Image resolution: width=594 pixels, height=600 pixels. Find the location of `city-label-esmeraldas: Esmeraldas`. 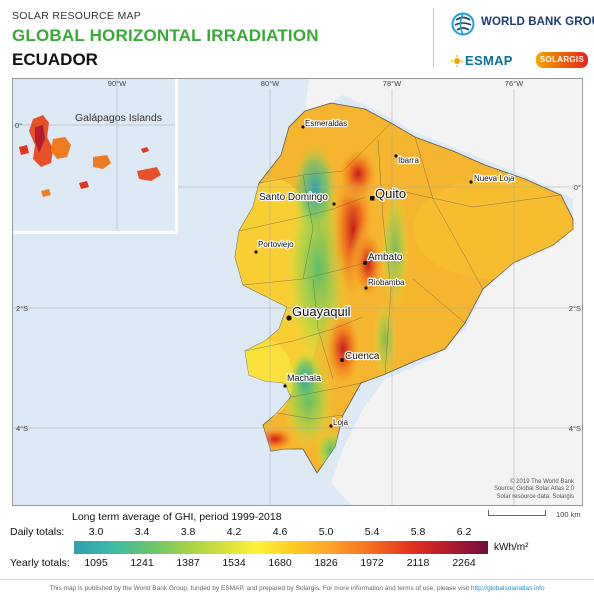

city-label-esmeraldas: Esmeraldas is located at coordinates (326, 123).